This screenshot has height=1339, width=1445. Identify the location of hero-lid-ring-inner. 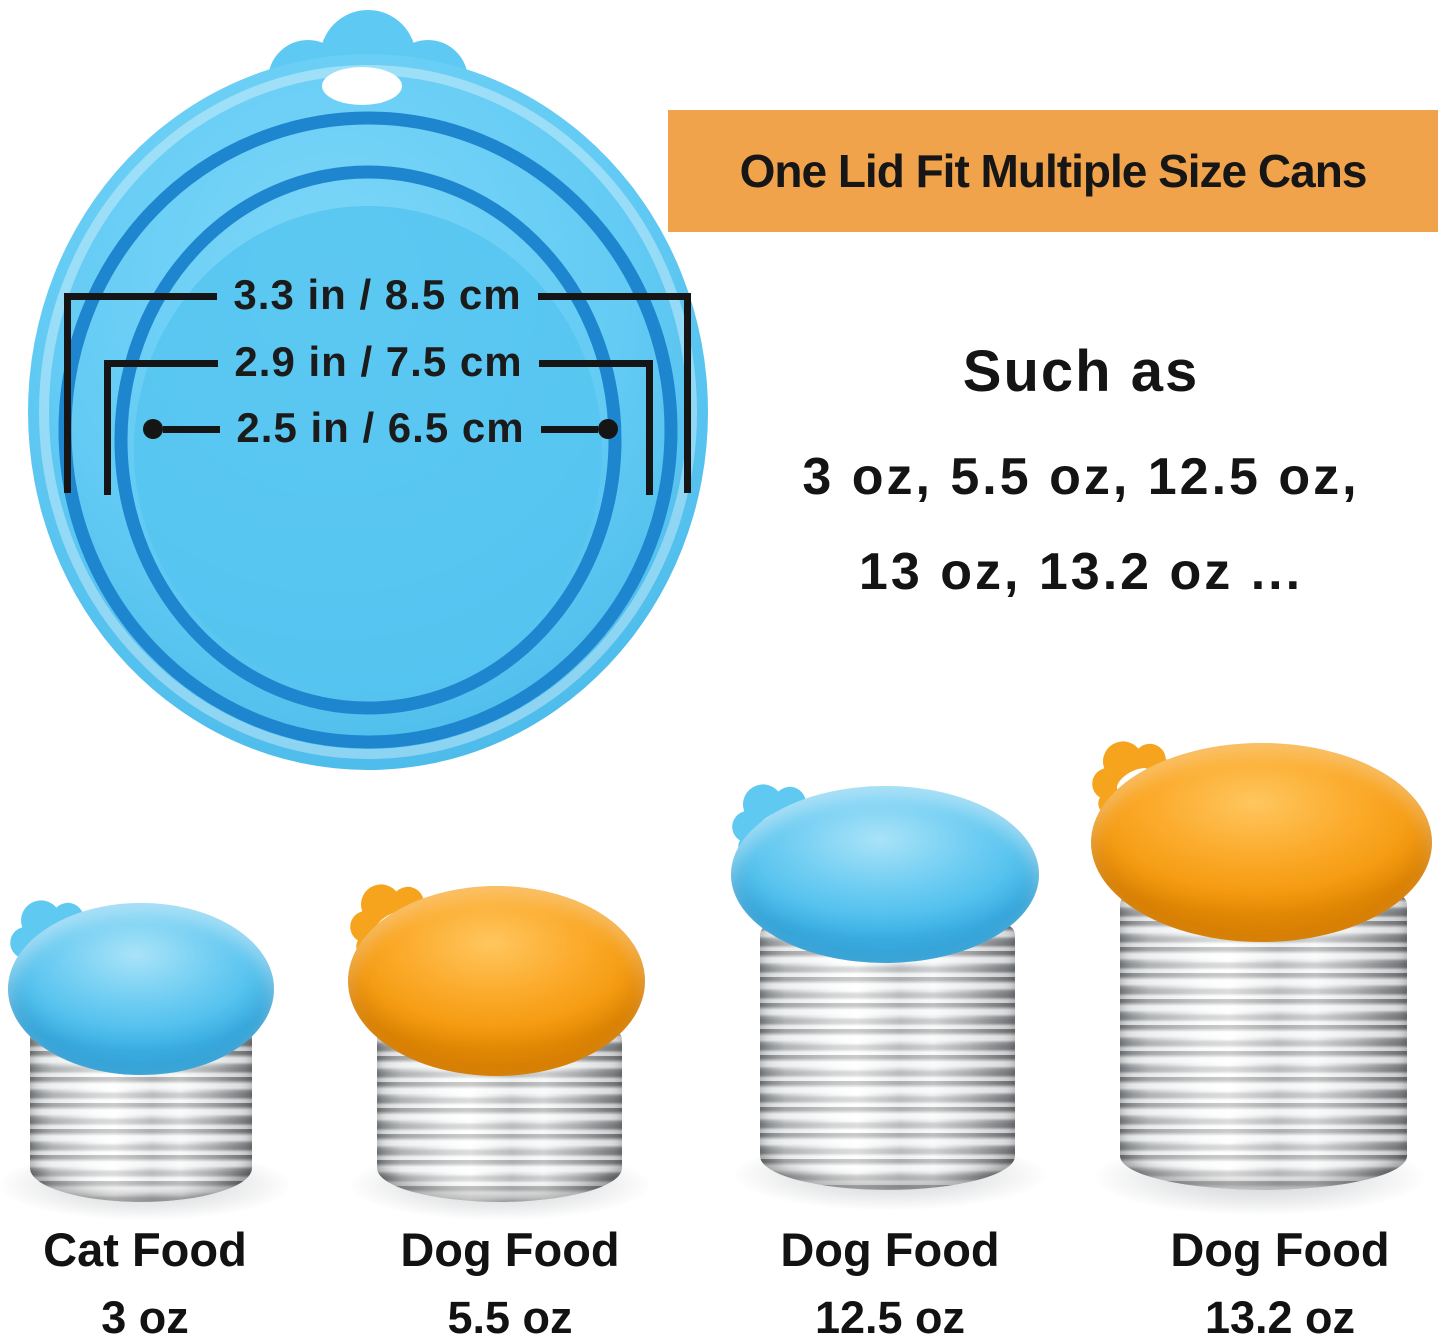
(368, 440).